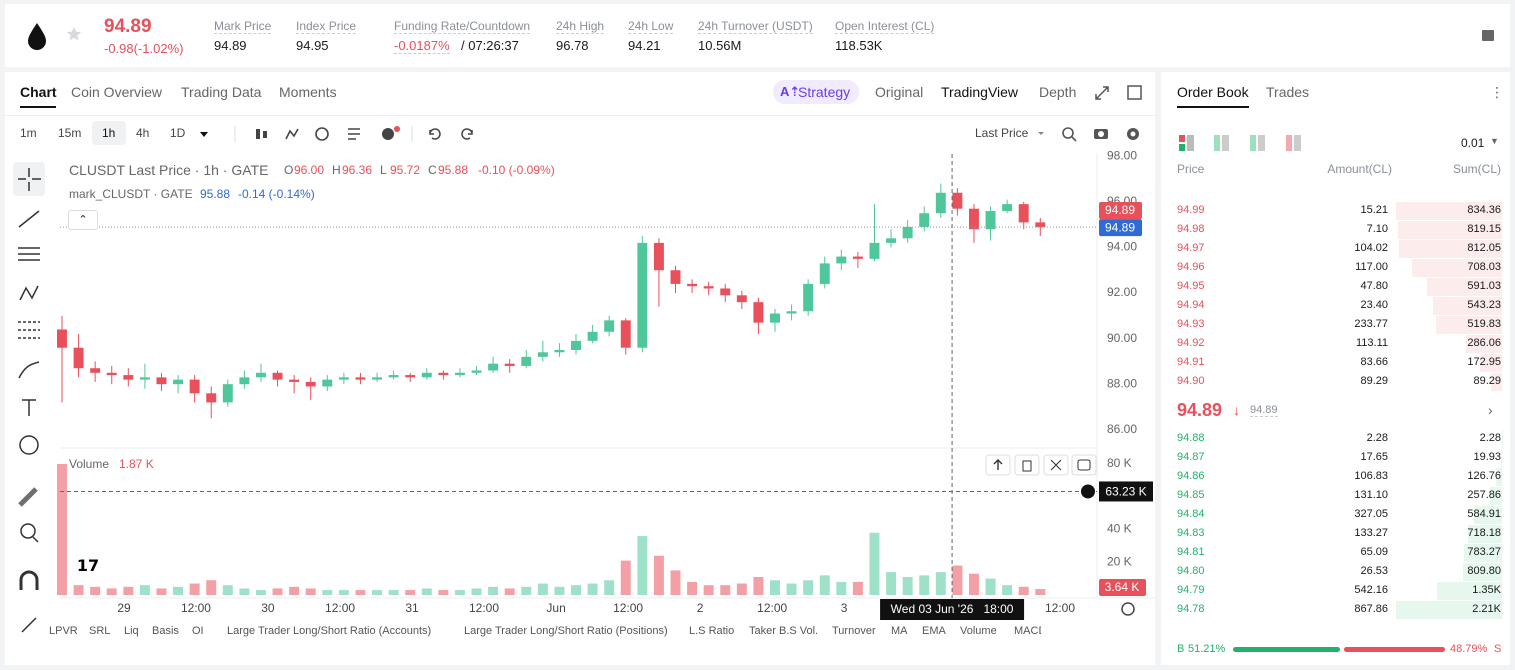  I want to click on x-tick-label: 3, so click(844, 608).